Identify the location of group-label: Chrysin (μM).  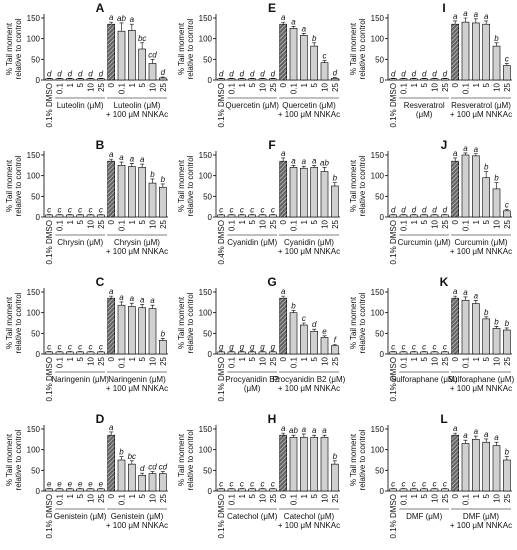
(137, 242).